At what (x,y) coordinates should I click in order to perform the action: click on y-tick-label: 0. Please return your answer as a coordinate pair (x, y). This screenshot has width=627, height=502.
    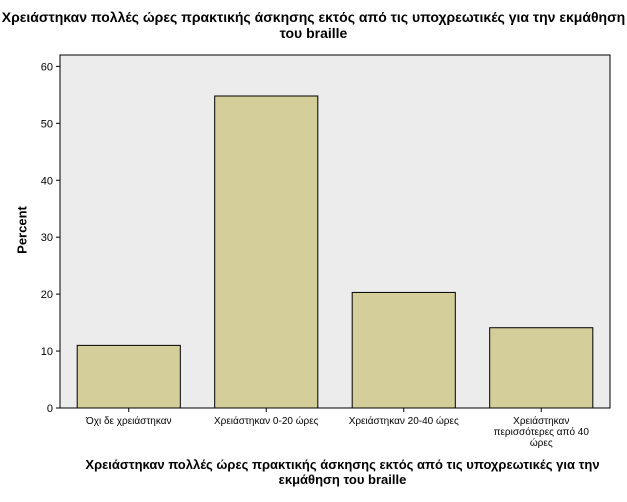
    Looking at the image, I should click on (50, 409).